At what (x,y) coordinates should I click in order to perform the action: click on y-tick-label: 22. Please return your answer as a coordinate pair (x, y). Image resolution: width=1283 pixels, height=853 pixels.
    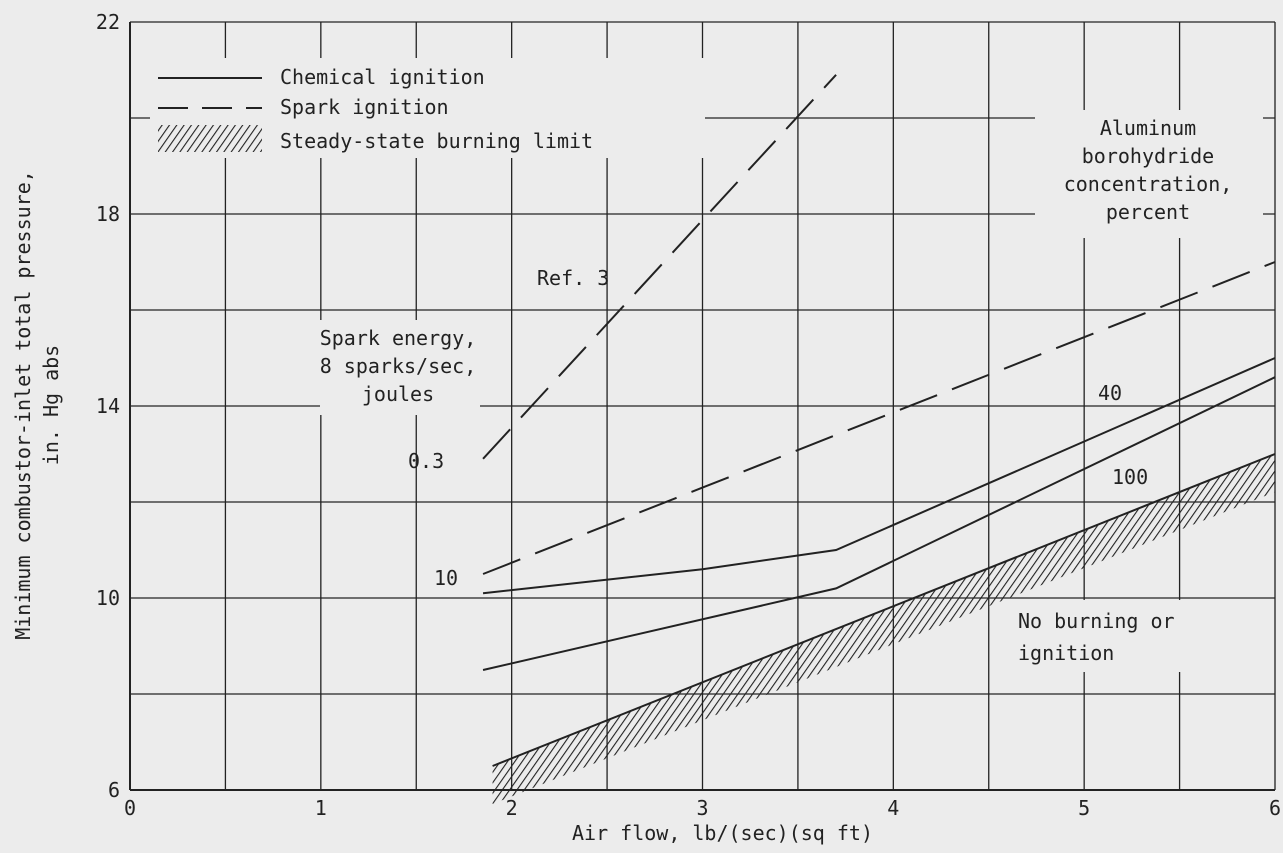
    Looking at the image, I should click on (108, 22).